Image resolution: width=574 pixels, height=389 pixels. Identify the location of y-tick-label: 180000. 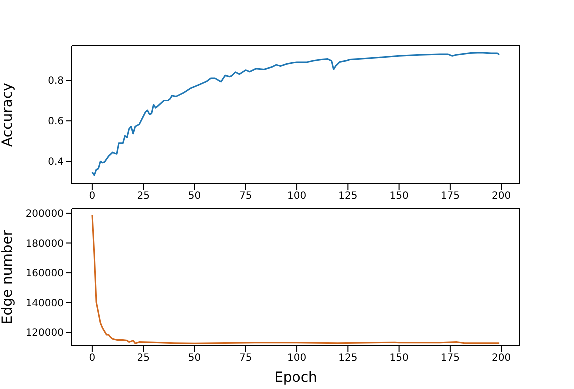
(45, 244).